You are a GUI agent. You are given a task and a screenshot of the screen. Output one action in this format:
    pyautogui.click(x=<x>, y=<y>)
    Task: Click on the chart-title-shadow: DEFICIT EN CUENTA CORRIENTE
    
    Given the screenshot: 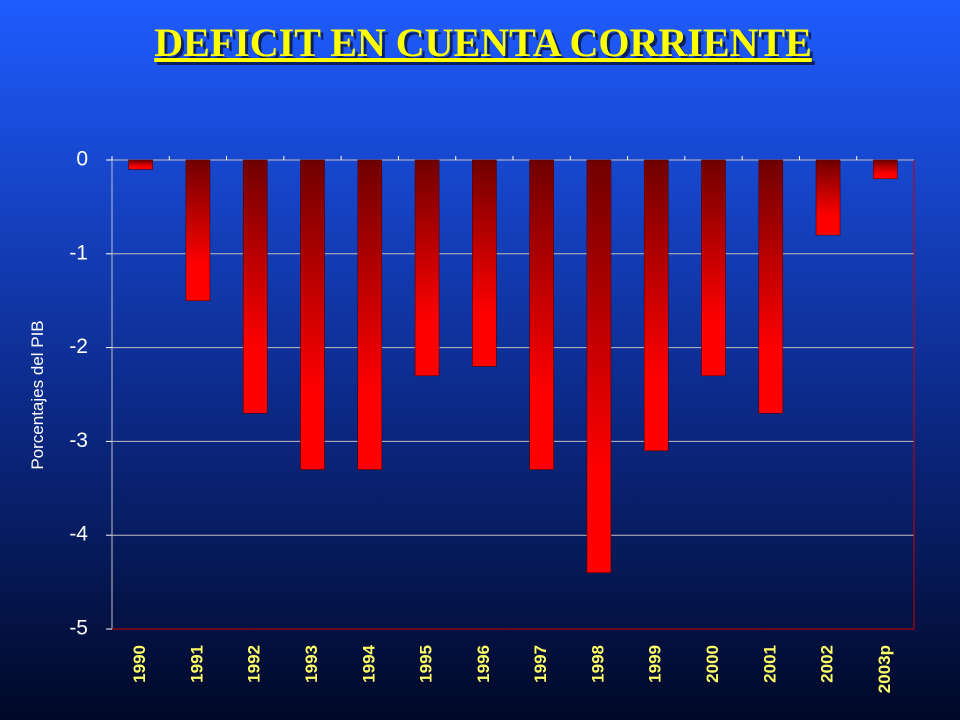 What is the action you would take?
    pyautogui.click(x=486, y=45)
    